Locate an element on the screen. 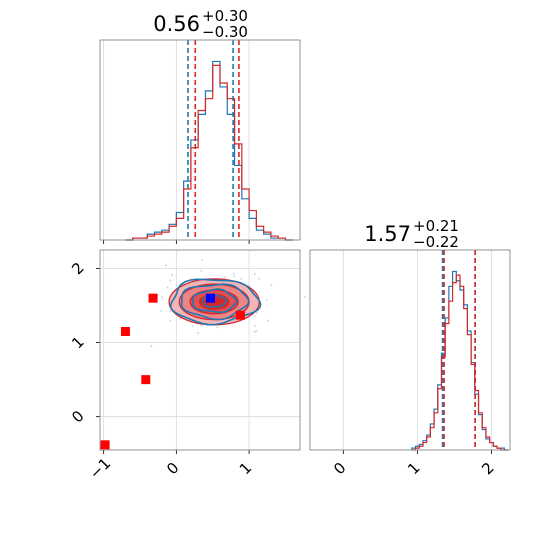  param-2-plot-area is located at coordinates (410, 350).